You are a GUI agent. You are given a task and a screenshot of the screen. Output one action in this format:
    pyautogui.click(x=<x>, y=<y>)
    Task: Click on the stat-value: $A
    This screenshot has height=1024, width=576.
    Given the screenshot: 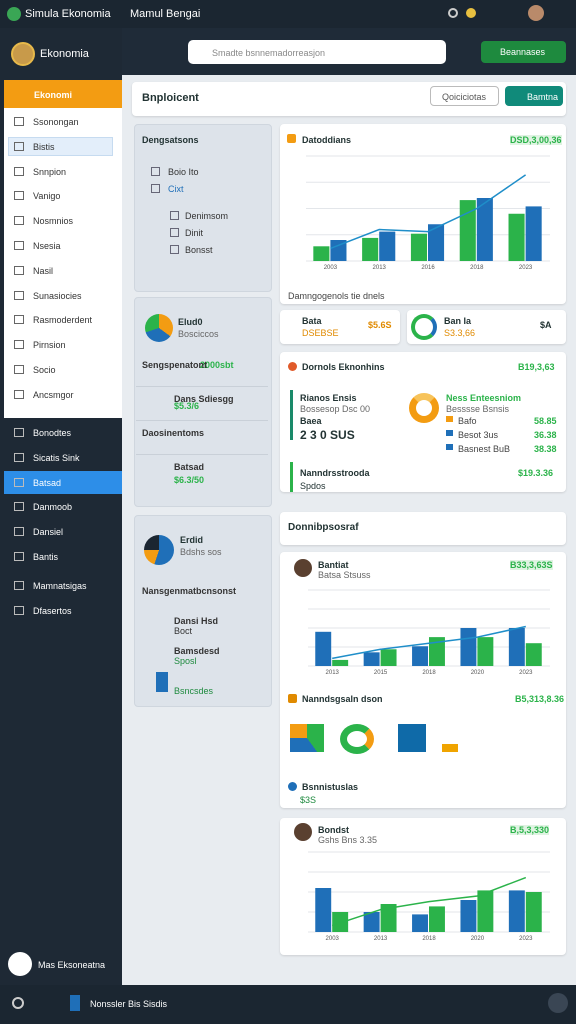 What is the action you would take?
    pyautogui.click(x=546, y=325)
    